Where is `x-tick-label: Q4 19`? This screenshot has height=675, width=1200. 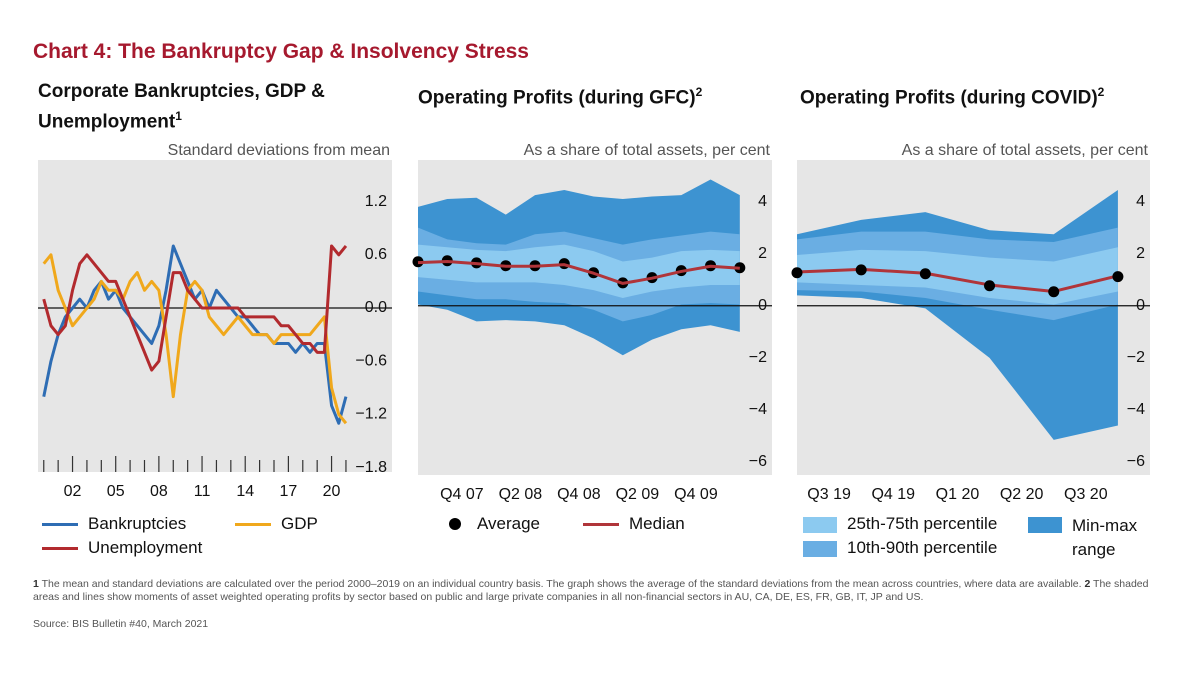 x-tick-label: Q4 19 is located at coordinates (893, 494).